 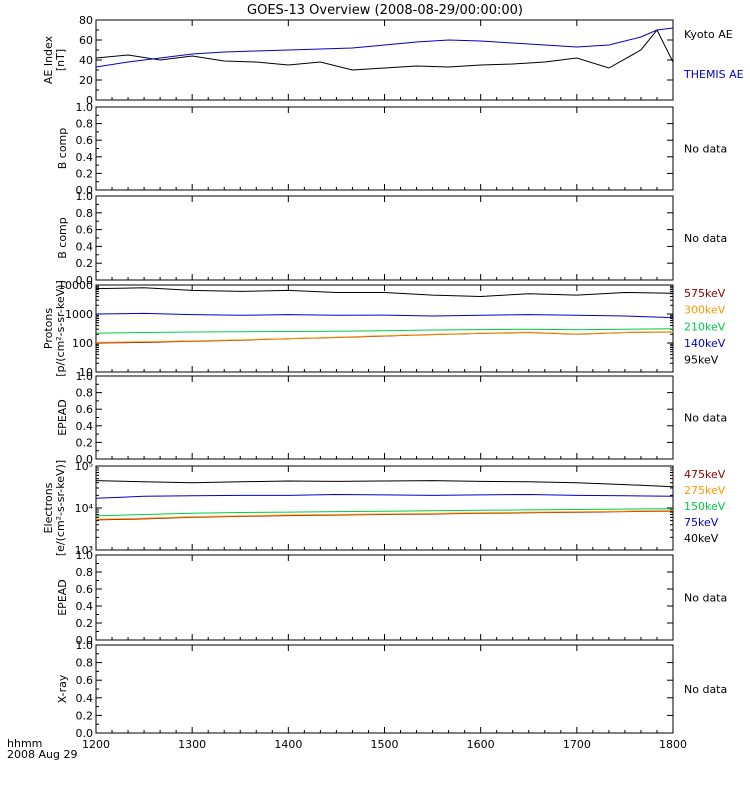 I want to click on x-tick-label: 1200, so click(x=96, y=744).